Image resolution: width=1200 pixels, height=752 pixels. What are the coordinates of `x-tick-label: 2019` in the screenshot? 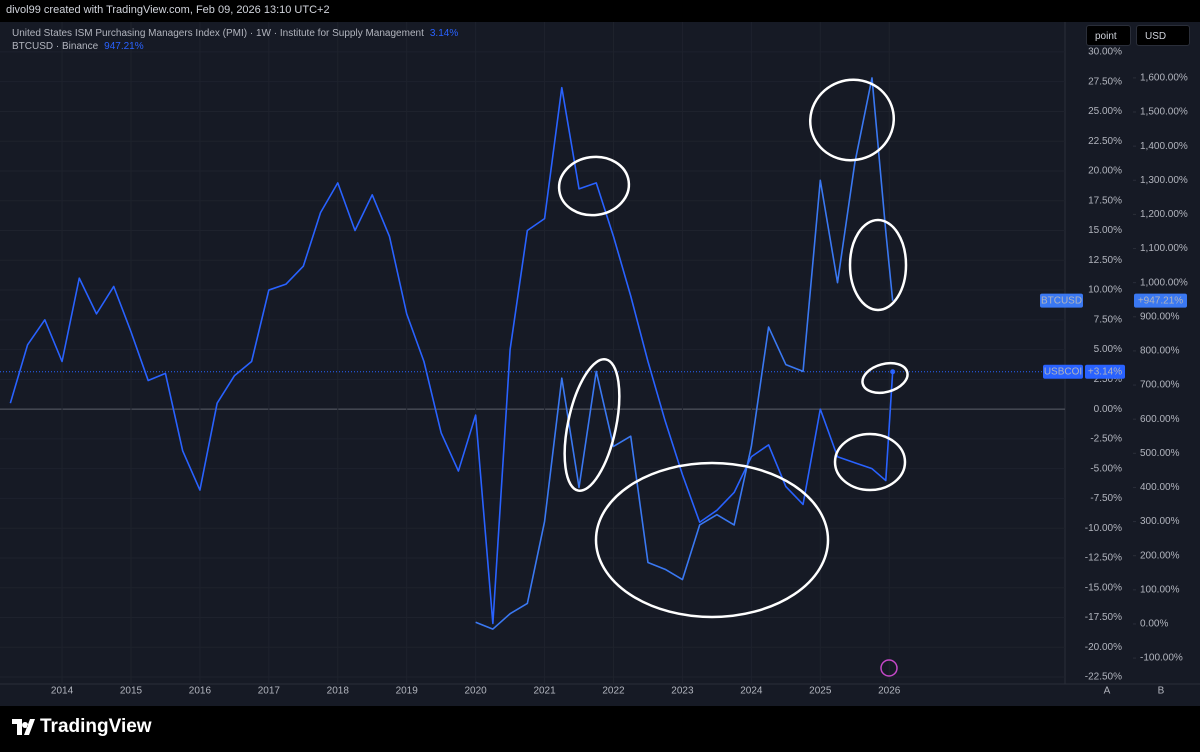 It's located at (407, 691).